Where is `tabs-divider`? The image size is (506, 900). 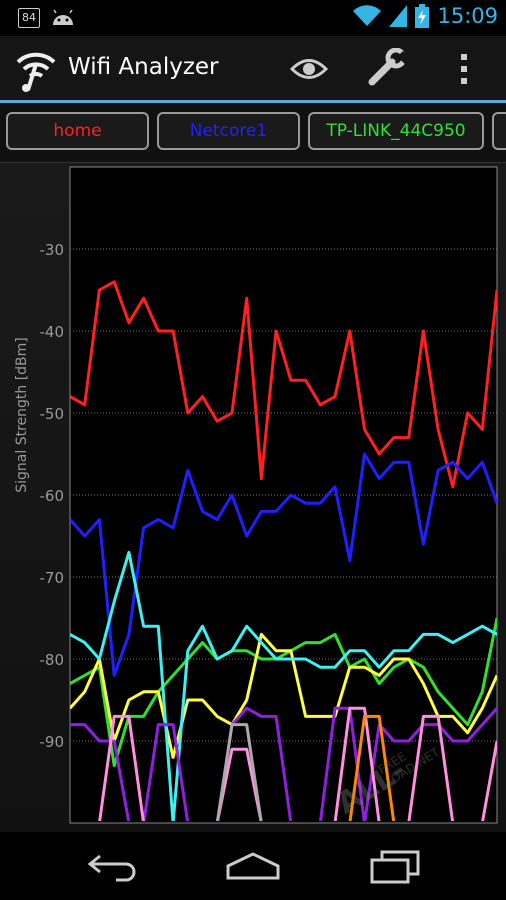 tabs-divider is located at coordinates (253, 162).